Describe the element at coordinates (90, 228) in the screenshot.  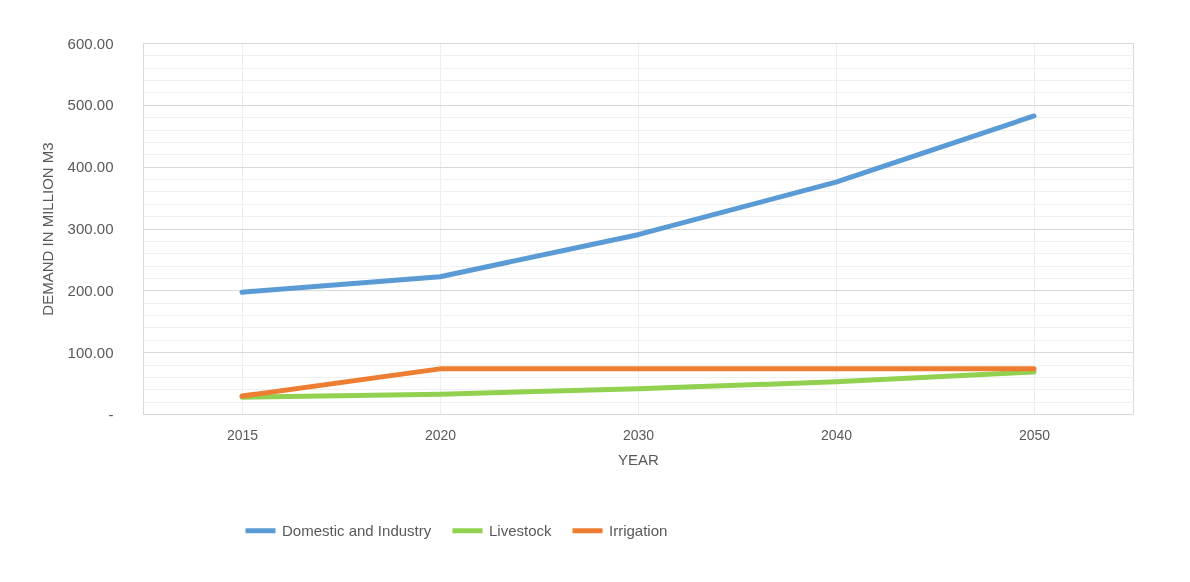
I see `y-tick-label: 300.00` at that location.